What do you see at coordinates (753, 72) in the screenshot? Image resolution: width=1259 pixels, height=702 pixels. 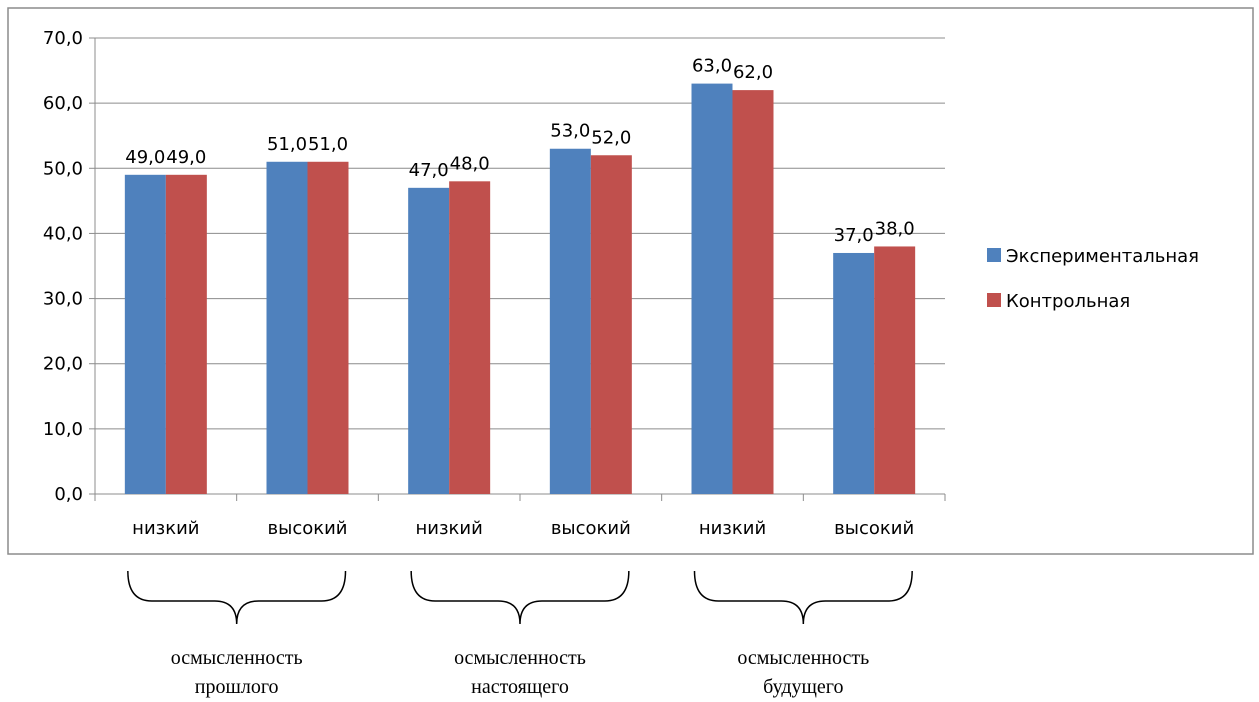 I see `data-label: 62,0` at bounding box center [753, 72].